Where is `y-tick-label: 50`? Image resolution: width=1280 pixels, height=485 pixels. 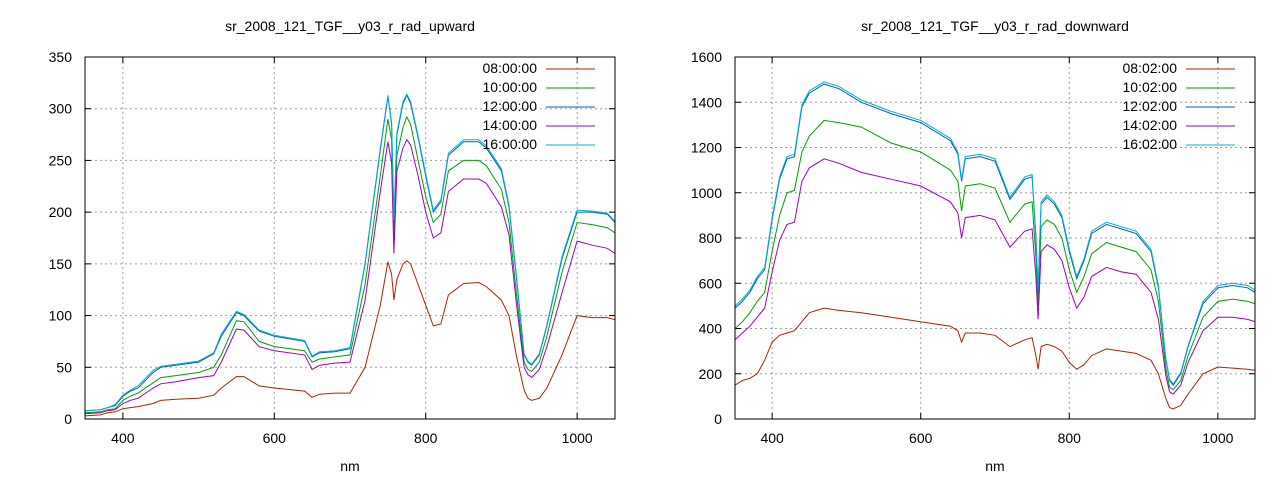
y-tick-label: 50 is located at coordinates (64, 367).